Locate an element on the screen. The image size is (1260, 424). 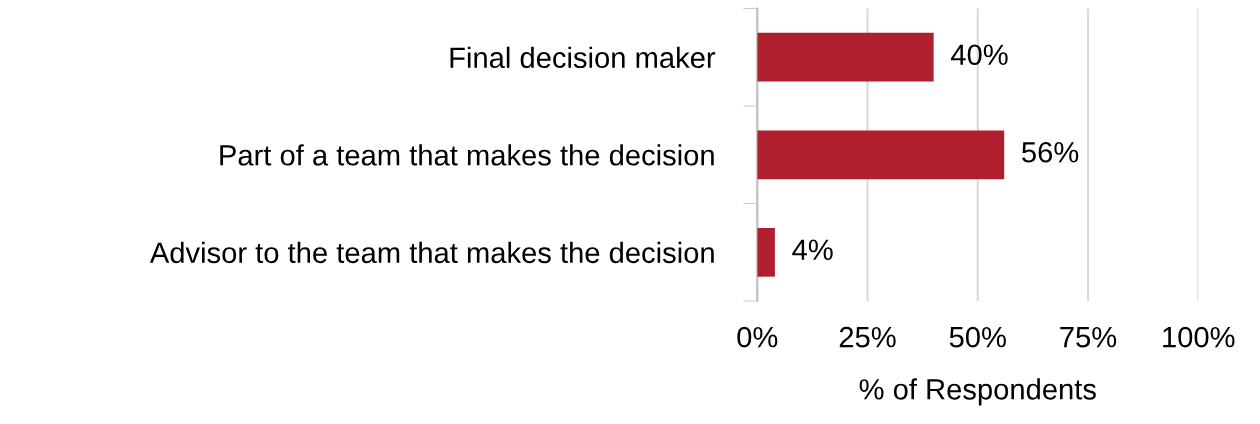
y-tick-label: Advisor to the team that makes the decision is located at coordinates (431, 252).